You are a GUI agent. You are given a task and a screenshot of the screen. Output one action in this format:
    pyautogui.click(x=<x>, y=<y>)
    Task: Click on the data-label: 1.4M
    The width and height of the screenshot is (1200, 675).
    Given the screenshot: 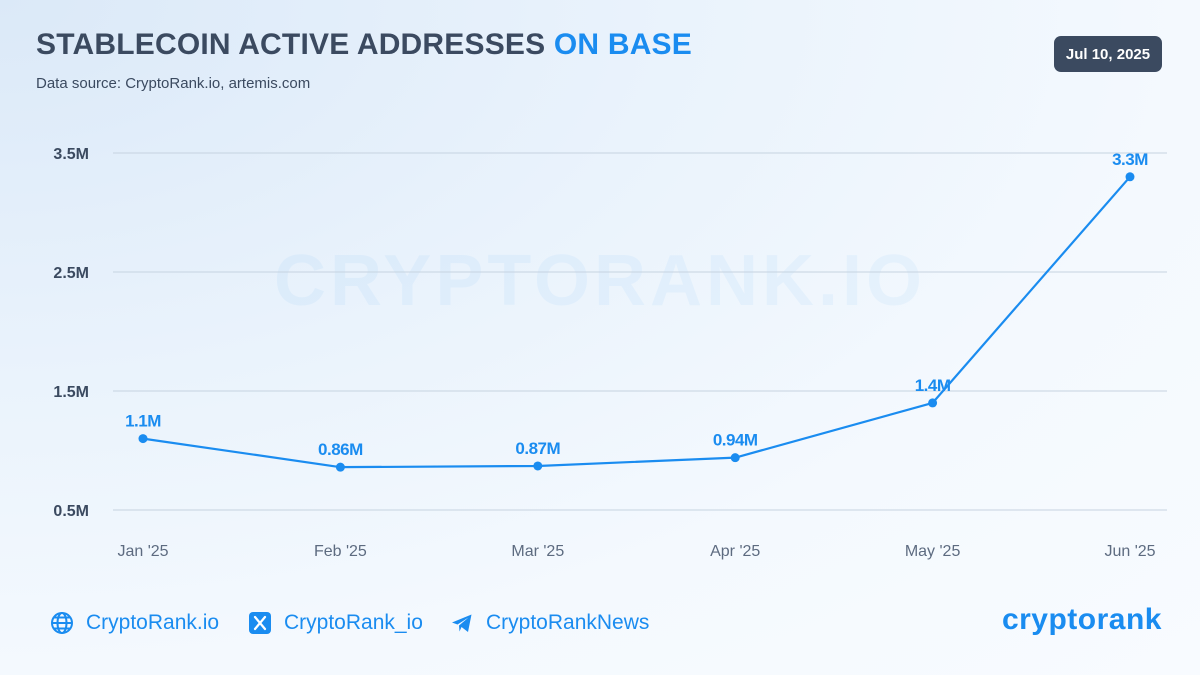 What is the action you would take?
    pyautogui.click(x=933, y=385)
    